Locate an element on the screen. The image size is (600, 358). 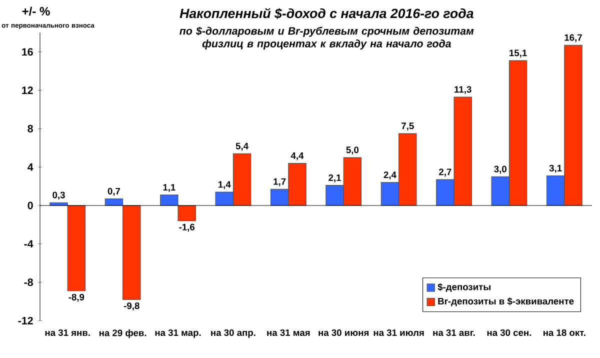
data-label: 3,1 is located at coordinates (555, 168).